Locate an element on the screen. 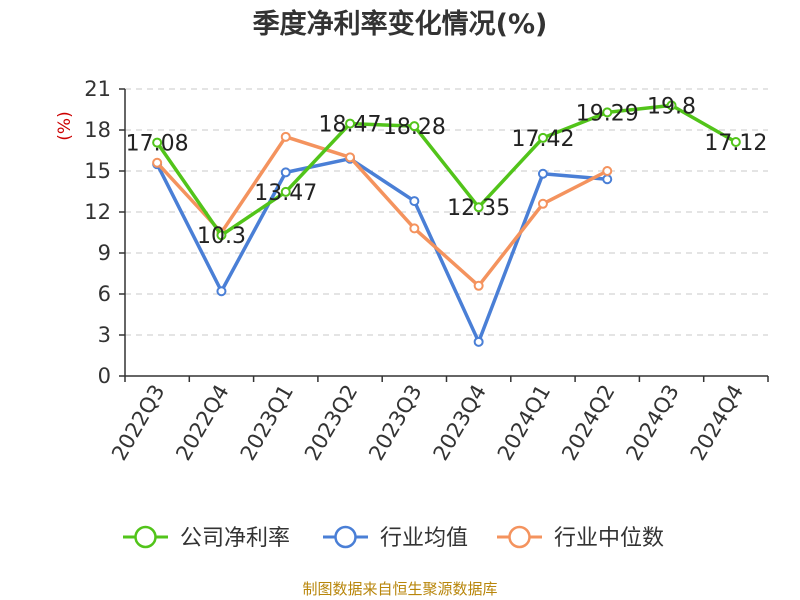 The height and width of the screenshot is (600, 800). y-tick-label: 21 is located at coordinates (97, 89).